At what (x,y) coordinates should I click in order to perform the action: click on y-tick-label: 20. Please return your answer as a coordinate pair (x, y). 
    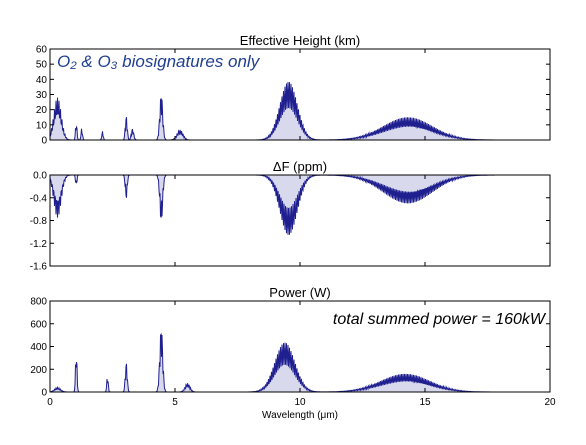
    Looking at the image, I should click on (42, 110).